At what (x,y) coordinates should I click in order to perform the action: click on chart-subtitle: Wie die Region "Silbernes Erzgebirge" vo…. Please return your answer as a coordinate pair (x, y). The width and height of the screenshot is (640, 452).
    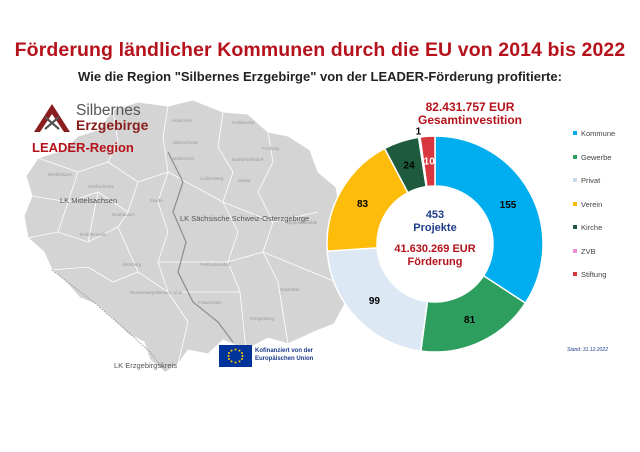
    Looking at the image, I should click on (320, 76).